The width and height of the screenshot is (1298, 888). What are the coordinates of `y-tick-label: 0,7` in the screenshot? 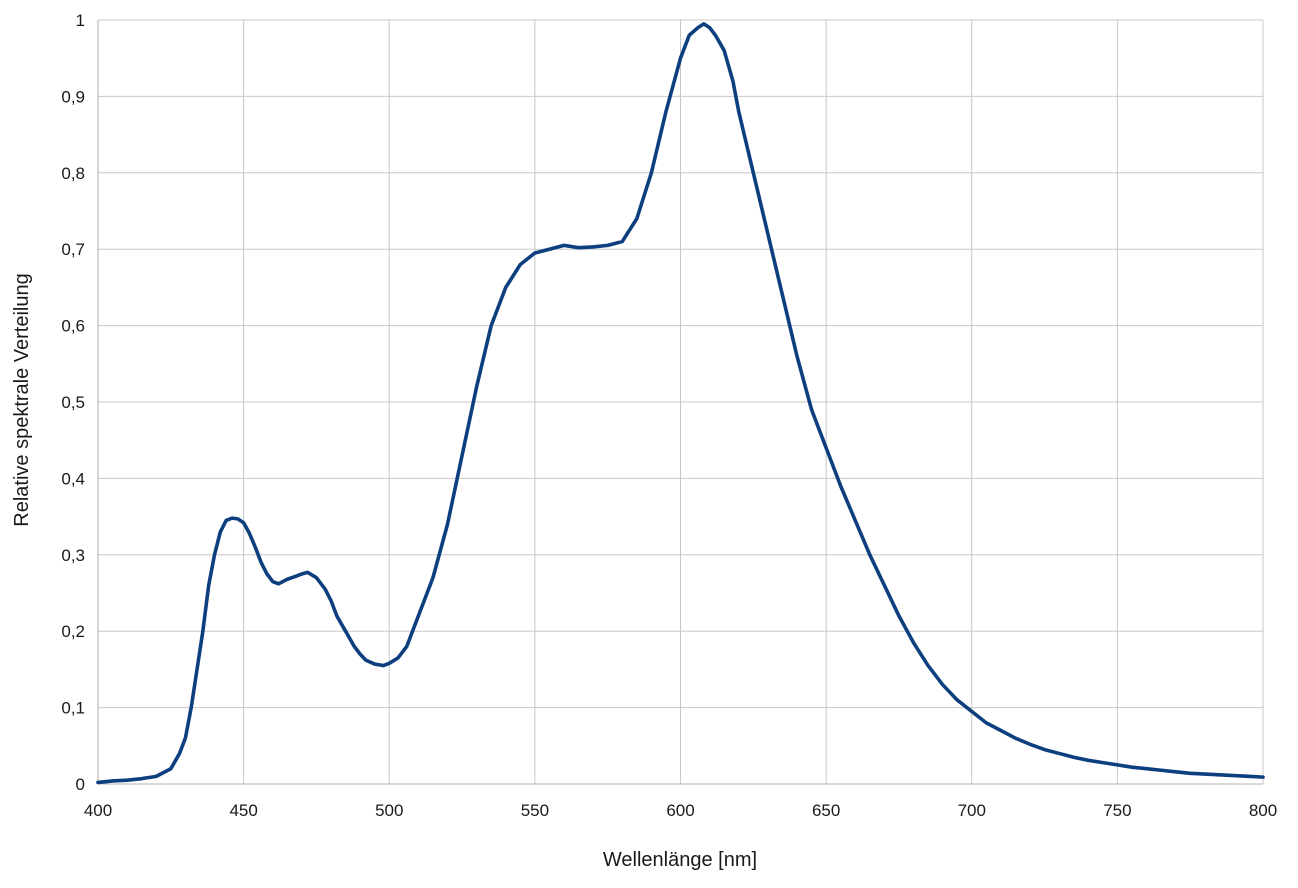 It's located at (73, 249).